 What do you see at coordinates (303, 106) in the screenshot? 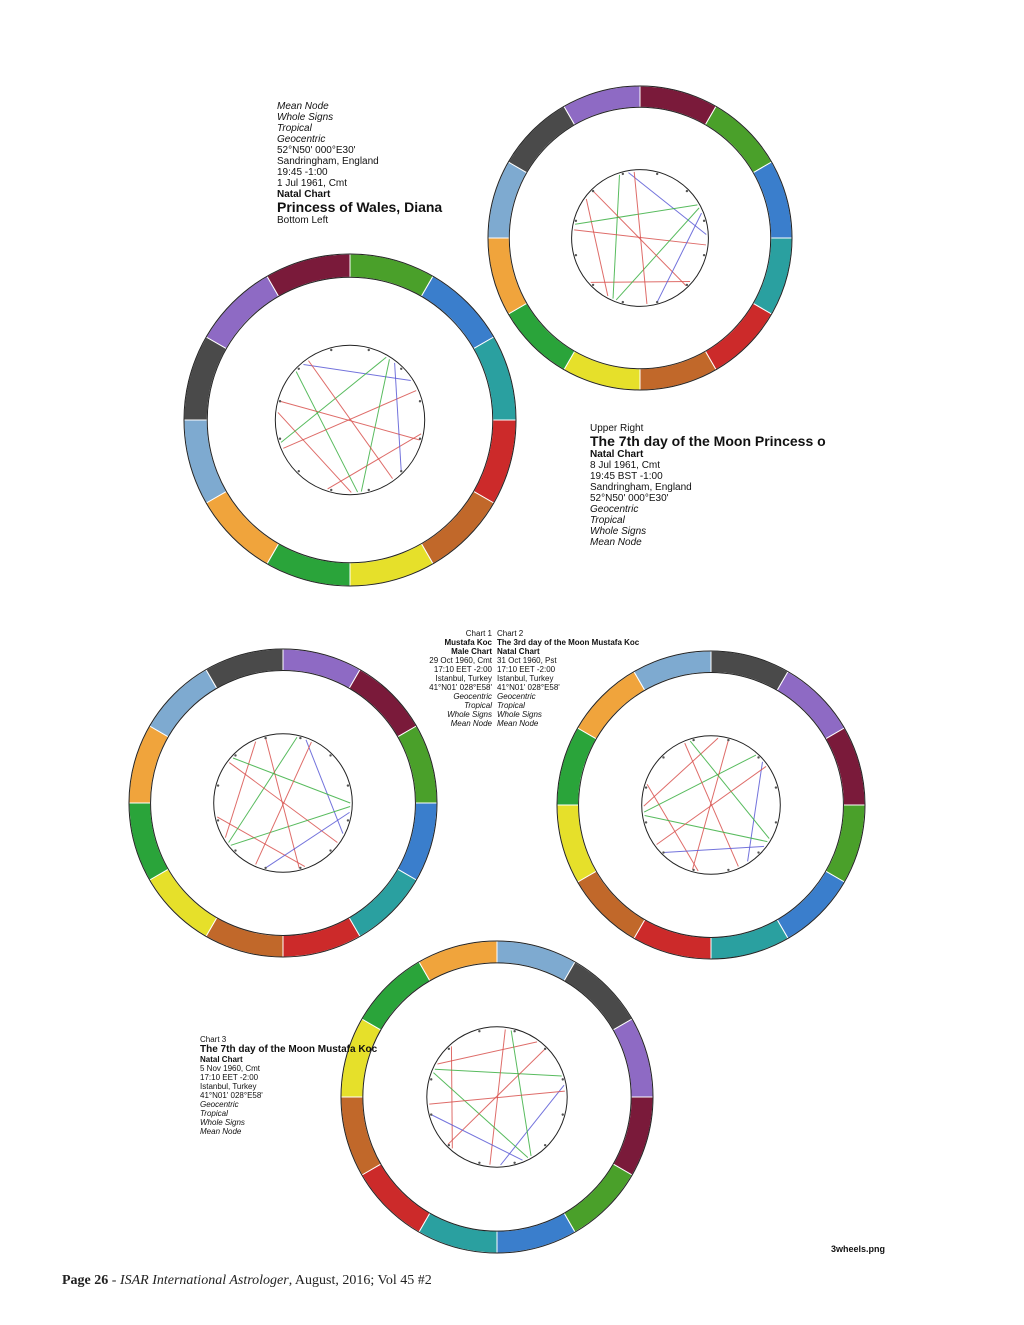
I see `diana-node: Mean Node` at bounding box center [303, 106].